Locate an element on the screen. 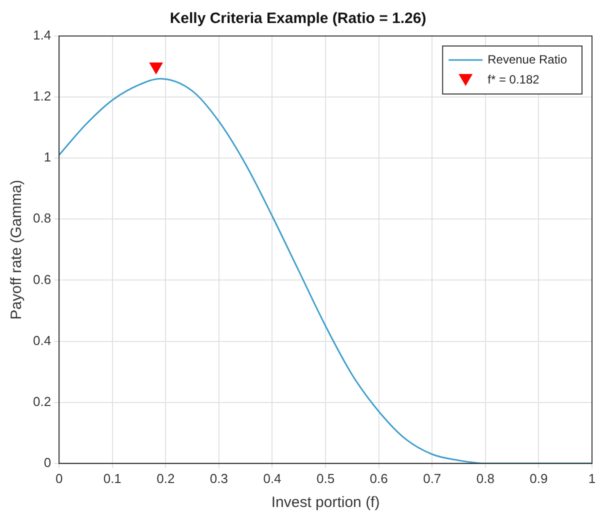  x-tick-label: 1 is located at coordinates (592, 478).